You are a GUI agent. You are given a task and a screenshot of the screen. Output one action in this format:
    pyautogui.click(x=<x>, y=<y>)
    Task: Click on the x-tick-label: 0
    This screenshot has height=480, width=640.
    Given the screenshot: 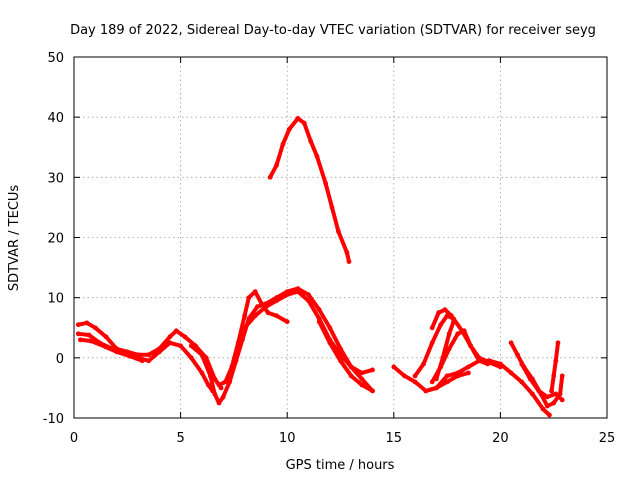 What is the action you would take?
    pyautogui.click(x=74, y=438)
    